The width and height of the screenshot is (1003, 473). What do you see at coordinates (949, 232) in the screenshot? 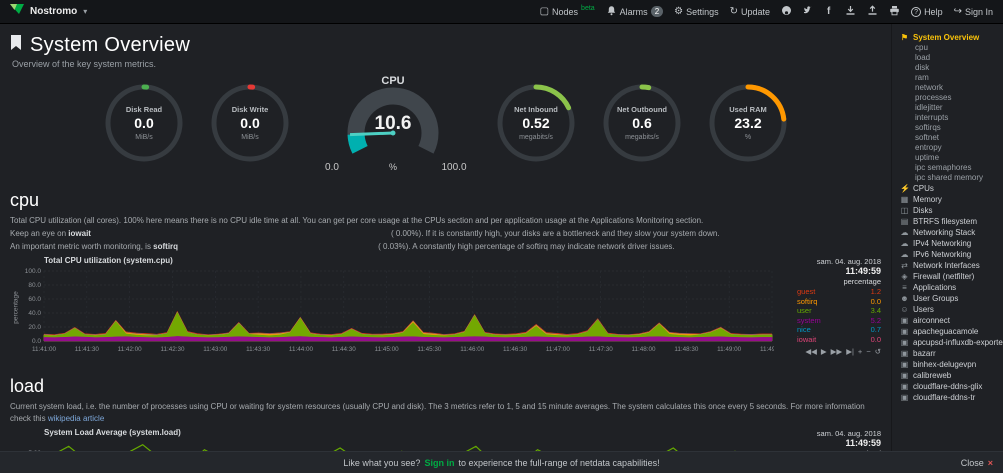
I see `sidebar-item-networking-stack: ☁ Networking Stack` at bounding box center [949, 232].